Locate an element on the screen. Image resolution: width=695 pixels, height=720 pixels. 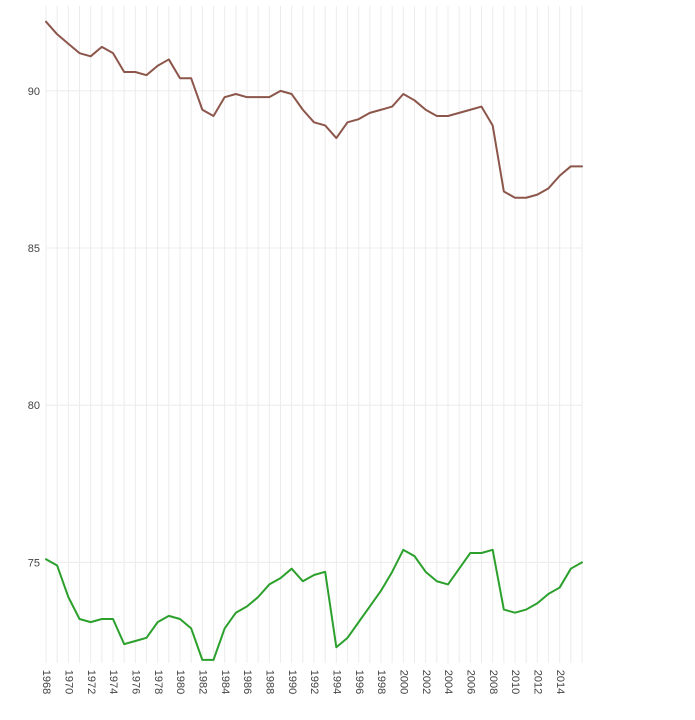
x-tick-label: 2010 is located at coordinates (515, 682).